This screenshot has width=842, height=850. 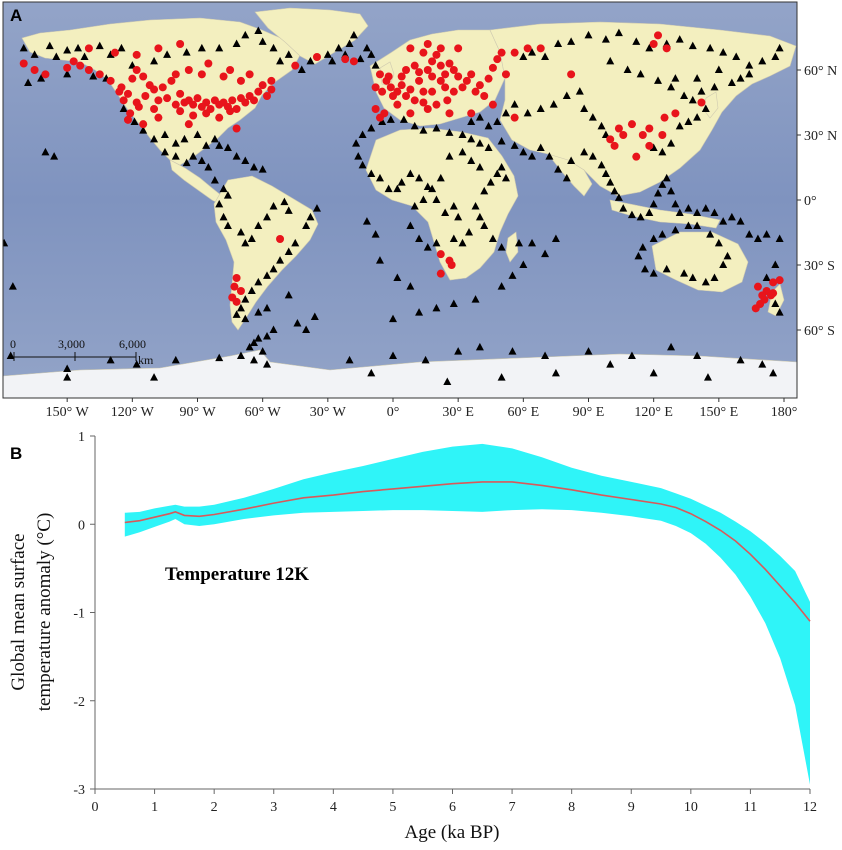 I want to click on x-tick-label: 1, so click(x=154, y=807).